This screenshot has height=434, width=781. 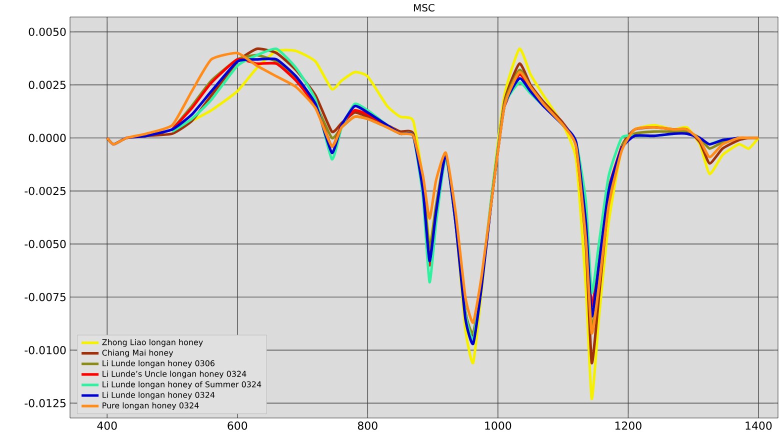 I want to click on y-tick-label: -0.0125, so click(x=45, y=403).